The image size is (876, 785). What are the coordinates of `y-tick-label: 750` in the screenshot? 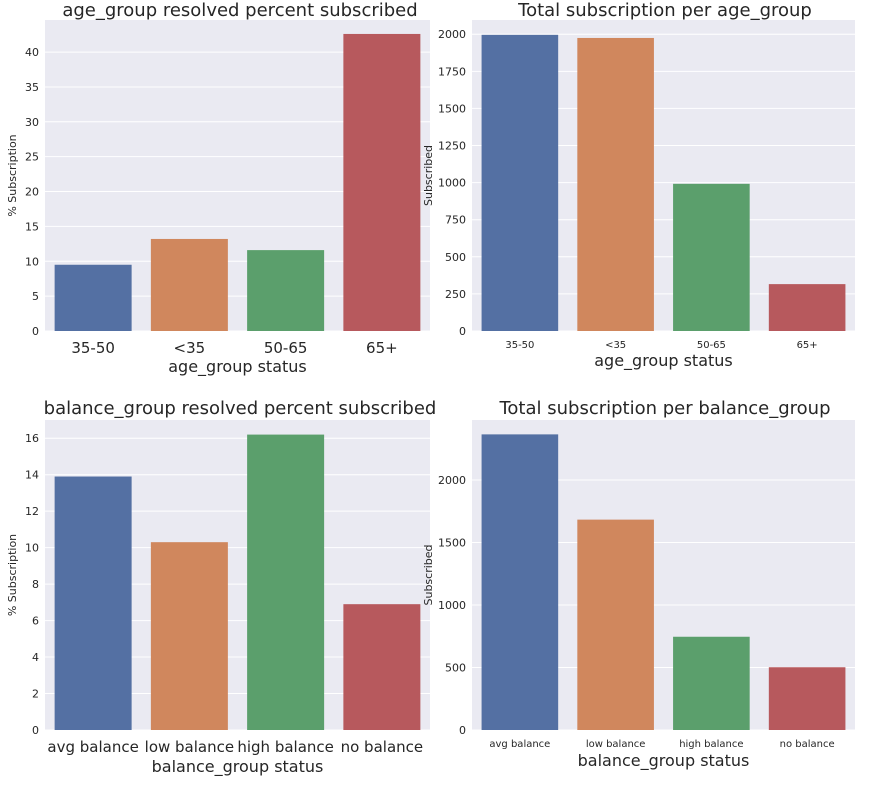 It's located at (455, 220).